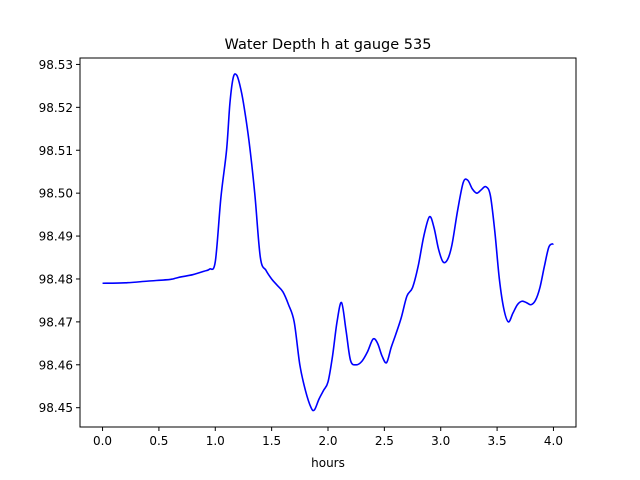 The width and height of the screenshot is (640, 480). What do you see at coordinates (158, 441) in the screenshot?
I see `x-tick-label: 0.5` at bounding box center [158, 441].